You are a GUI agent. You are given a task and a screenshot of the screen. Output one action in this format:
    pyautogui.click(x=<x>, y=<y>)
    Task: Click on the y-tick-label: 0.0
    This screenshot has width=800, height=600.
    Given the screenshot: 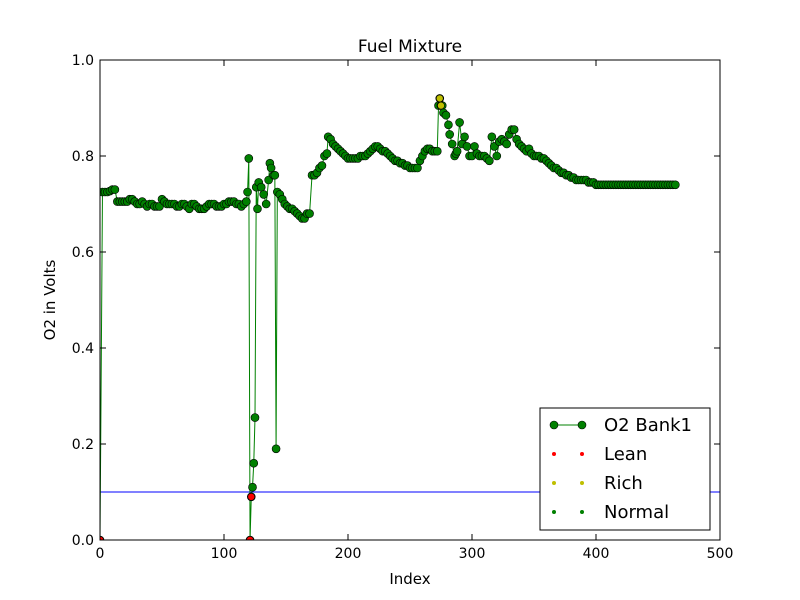 What is the action you would take?
    pyautogui.click(x=83, y=541)
    